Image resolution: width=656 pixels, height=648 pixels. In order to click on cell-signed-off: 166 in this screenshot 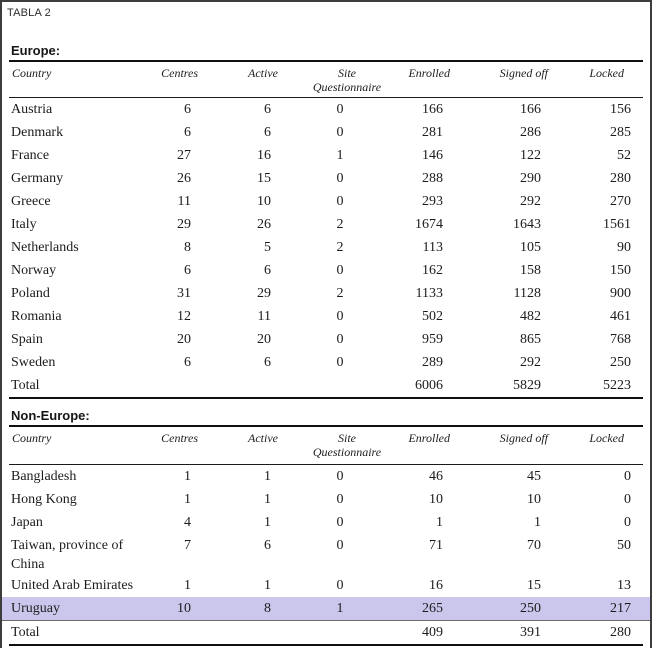, I will do `click(530, 109)`.